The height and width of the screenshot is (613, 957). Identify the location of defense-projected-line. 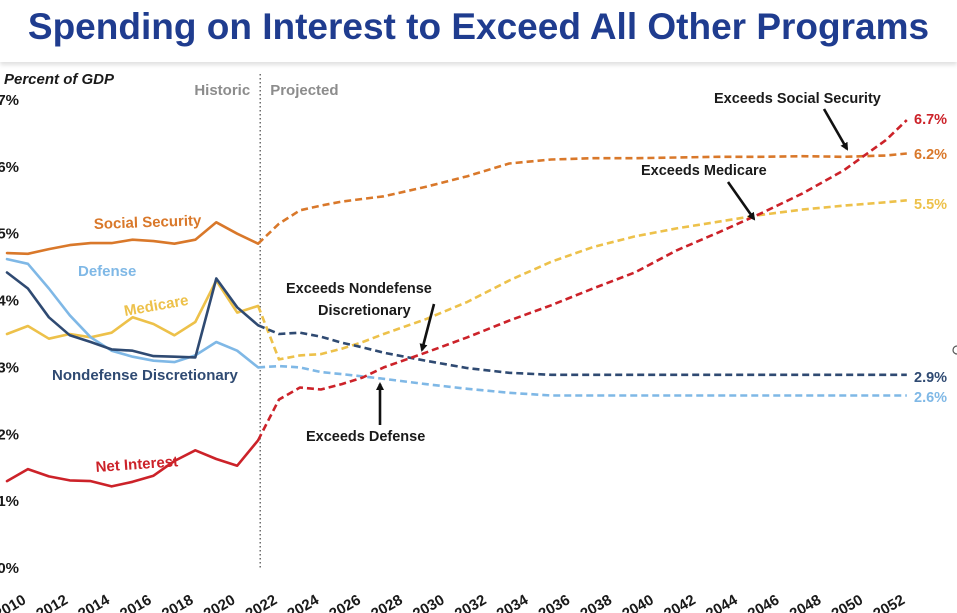
(582, 380).